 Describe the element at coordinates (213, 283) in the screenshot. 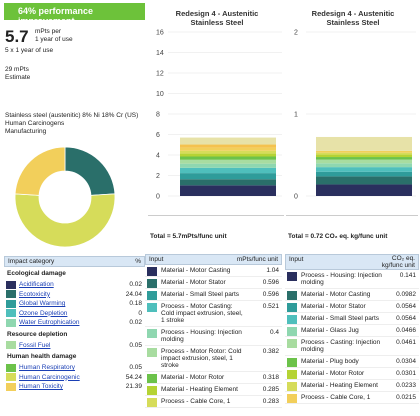

I see `input-row: Material - Motor Stator 0.596` at that location.